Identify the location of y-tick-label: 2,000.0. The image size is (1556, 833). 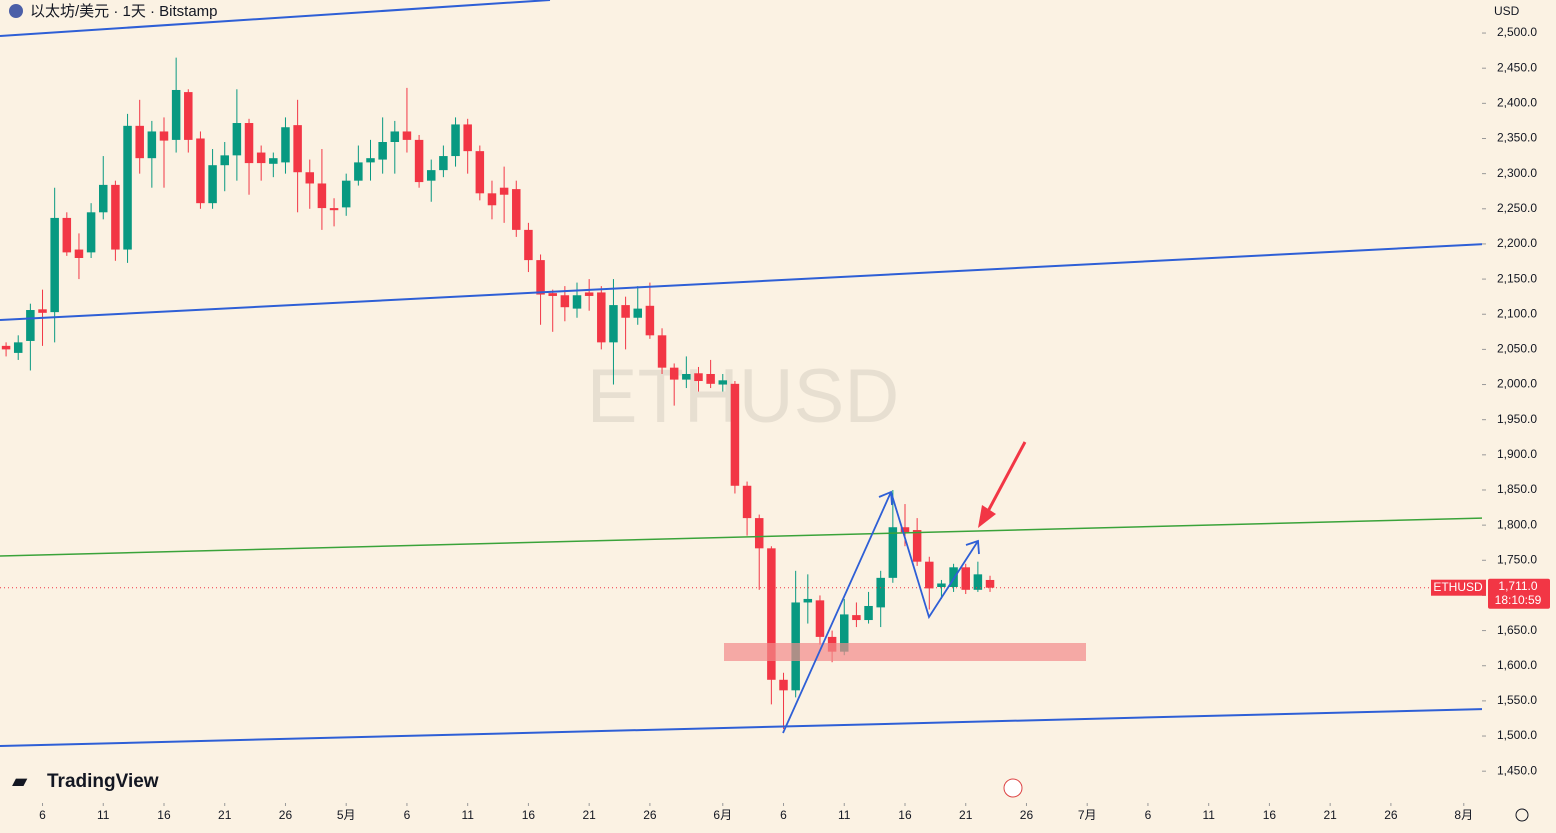
(1517, 384).